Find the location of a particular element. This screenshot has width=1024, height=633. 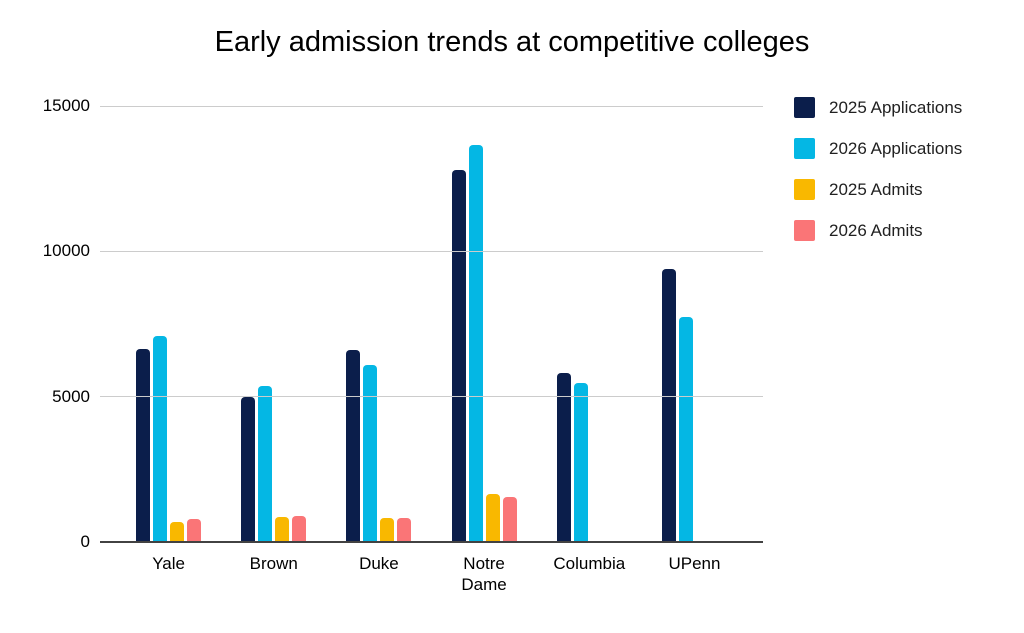

x-tick-label: Columbia is located at coordinates (589, 574).